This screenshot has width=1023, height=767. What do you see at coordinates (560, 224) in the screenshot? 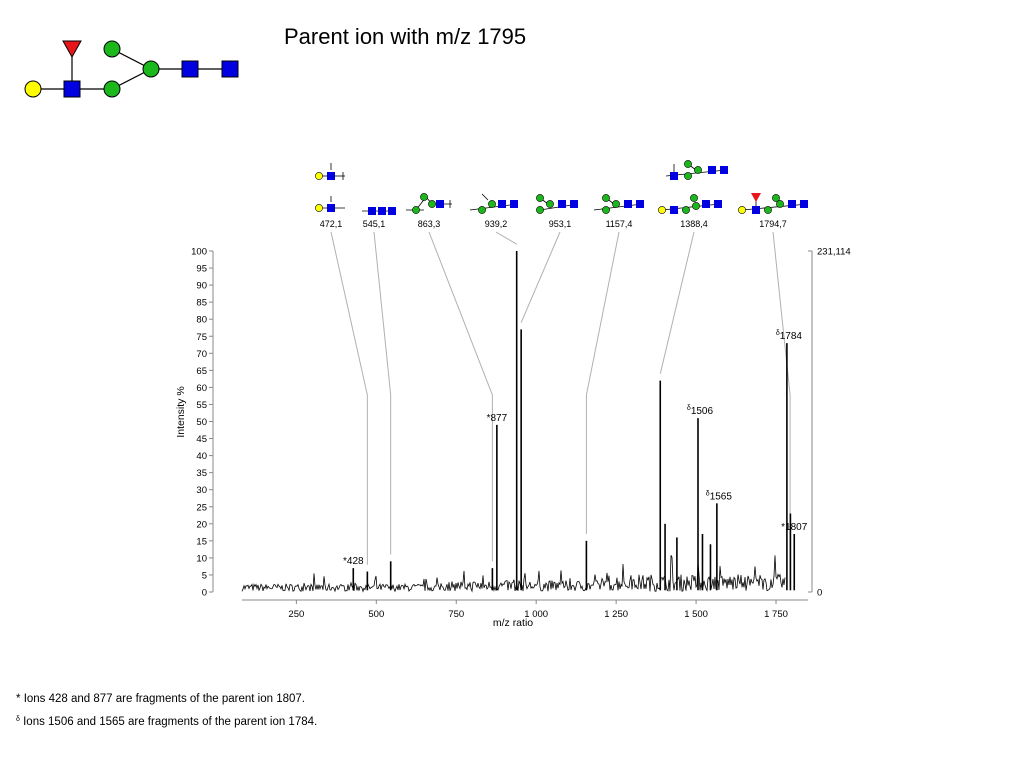
I see `fragment-label-953: 953,1` at bounding box center [560, 224].